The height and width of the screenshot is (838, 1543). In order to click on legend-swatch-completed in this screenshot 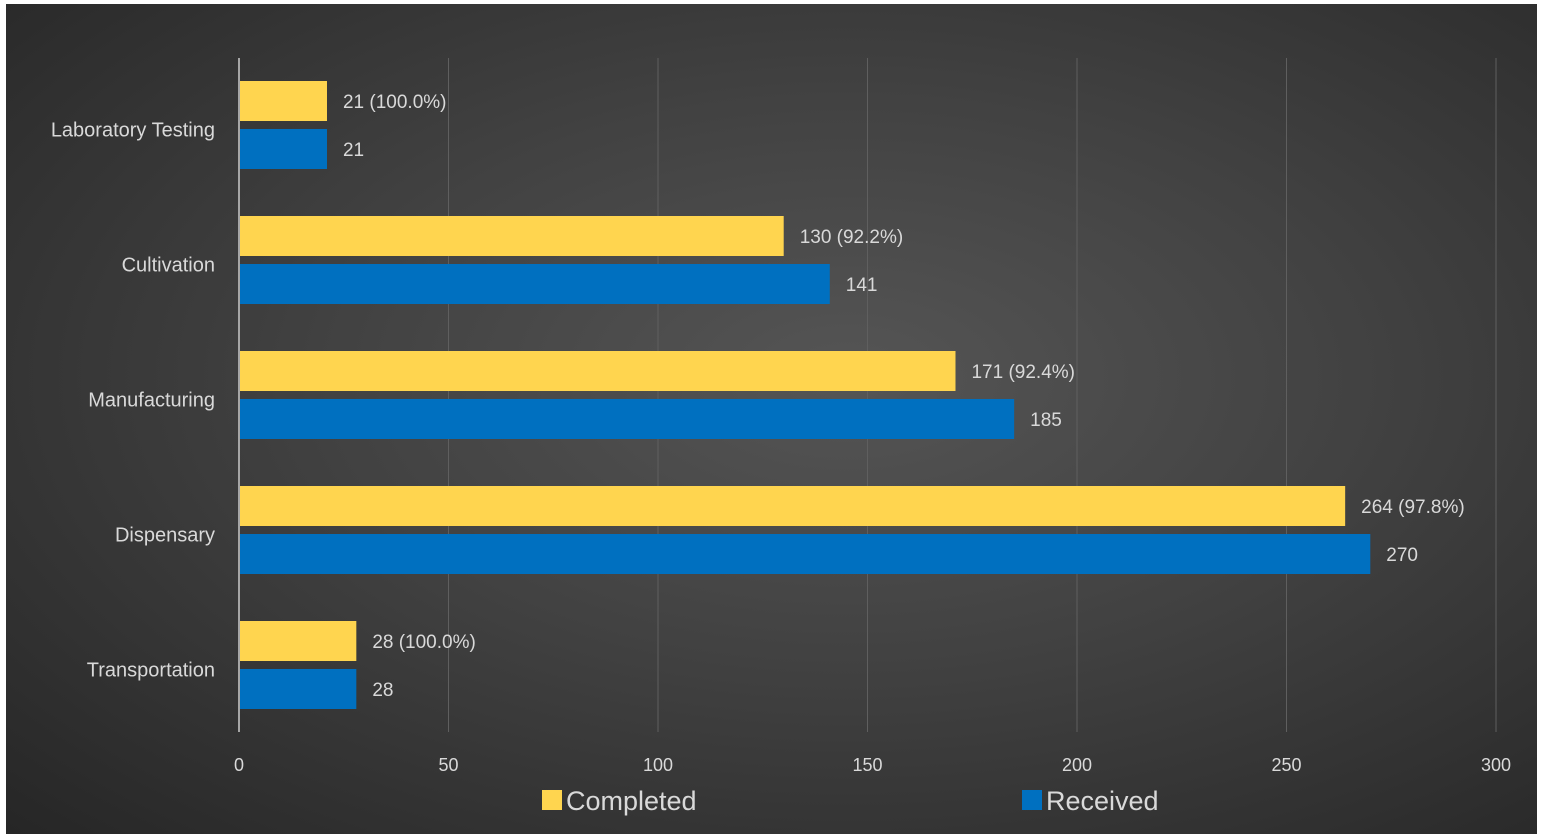, I will do `click(552, 800)`.